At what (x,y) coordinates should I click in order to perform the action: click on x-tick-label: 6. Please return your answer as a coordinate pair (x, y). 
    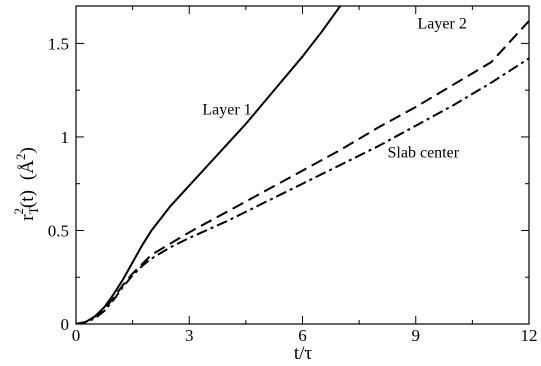
    Looking at the image, I should click on (302, 335).